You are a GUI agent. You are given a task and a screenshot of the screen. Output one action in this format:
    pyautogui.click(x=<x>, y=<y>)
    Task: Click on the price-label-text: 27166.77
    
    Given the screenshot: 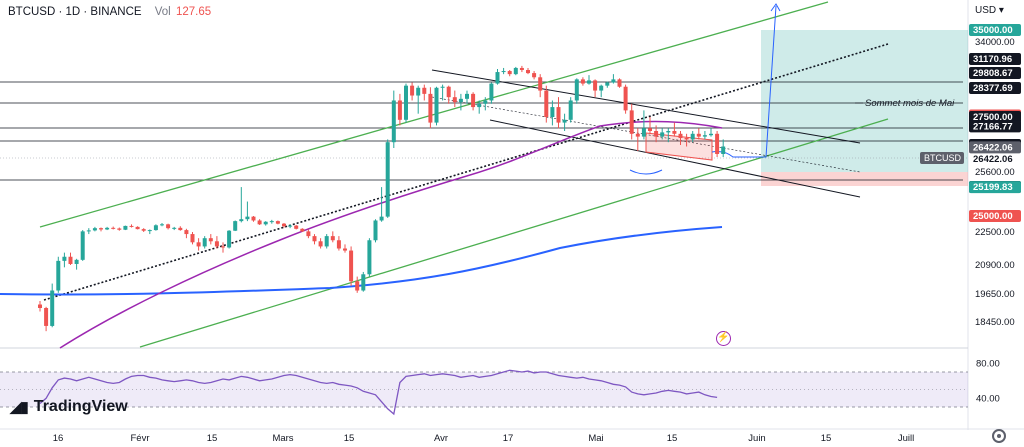 What is the action you would take?
    pyautogui.click(x=993, y=126)
    